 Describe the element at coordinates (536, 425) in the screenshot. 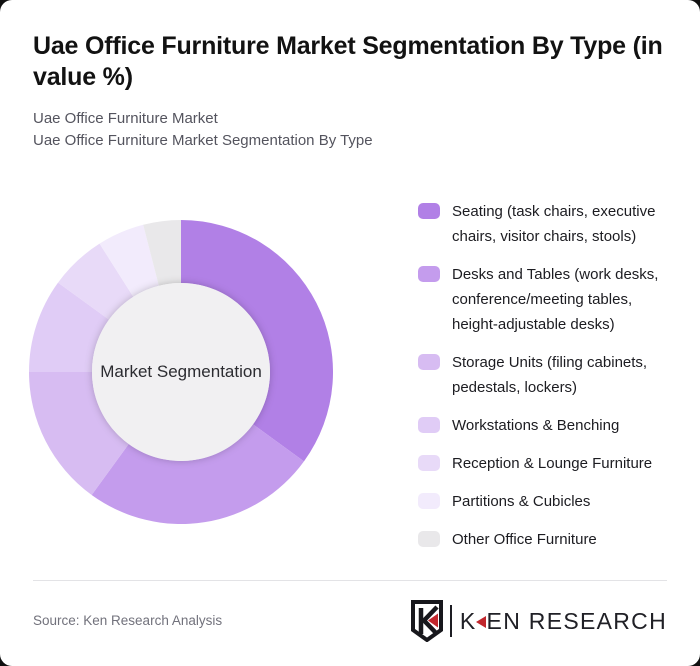

I see `legend-label: Workstations & Benching` at that location.